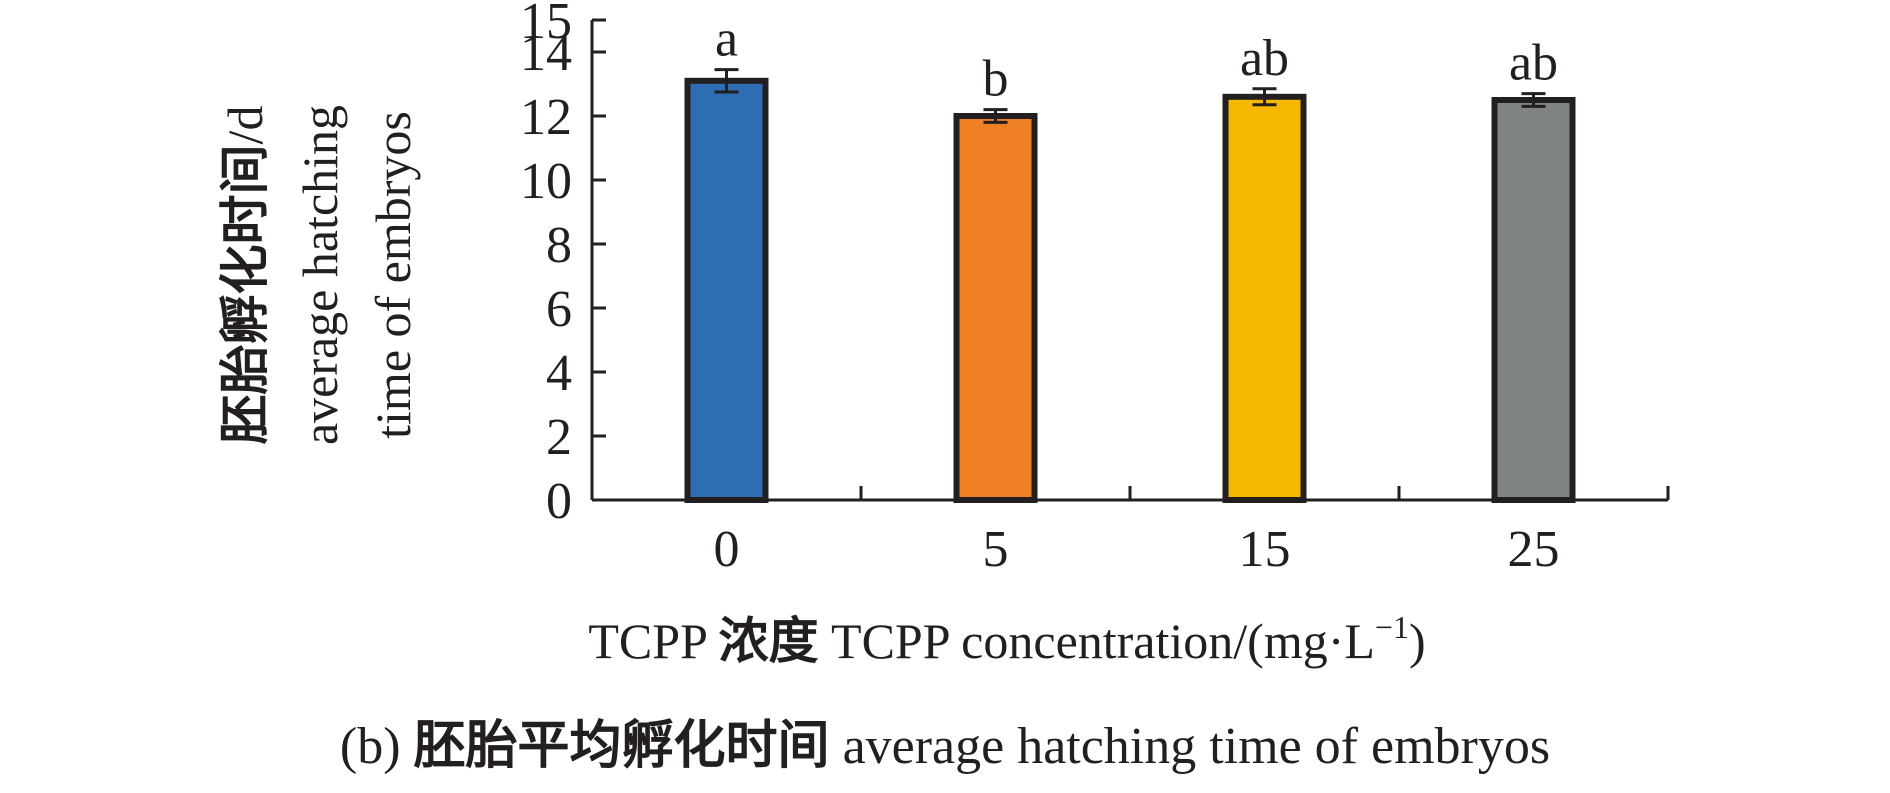 The image size is (1890, 793). What do you see at coordinates (1264, 493) in the screenshot?
I see `x-ticks` at bounding box center [1264, 493].